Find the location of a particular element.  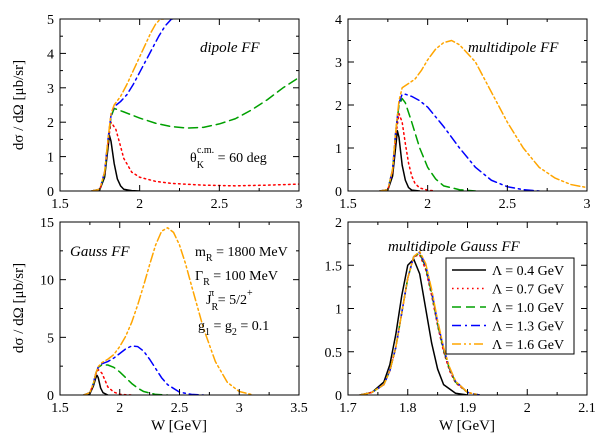

gauss-title: Gauss FF is located at coordinates (100, 252).